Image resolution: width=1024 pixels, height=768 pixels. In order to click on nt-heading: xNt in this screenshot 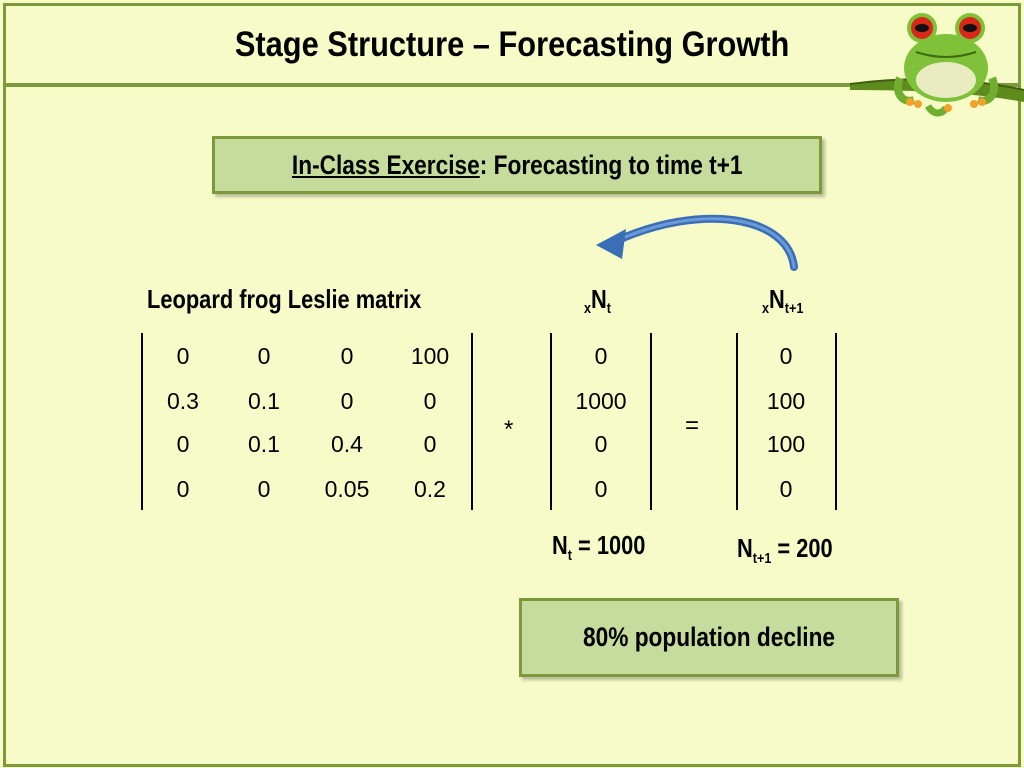, I will do `click(597, 300)`.